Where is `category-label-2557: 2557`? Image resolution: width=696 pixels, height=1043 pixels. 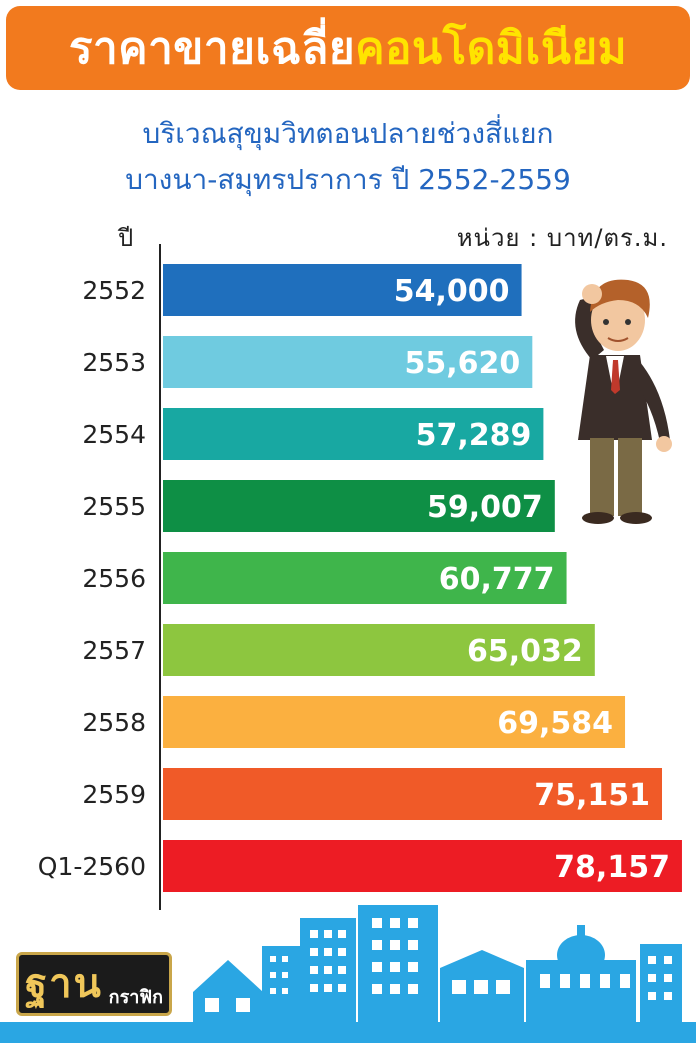 category-label-2557: 2557 is located at coordinates (114, 650).